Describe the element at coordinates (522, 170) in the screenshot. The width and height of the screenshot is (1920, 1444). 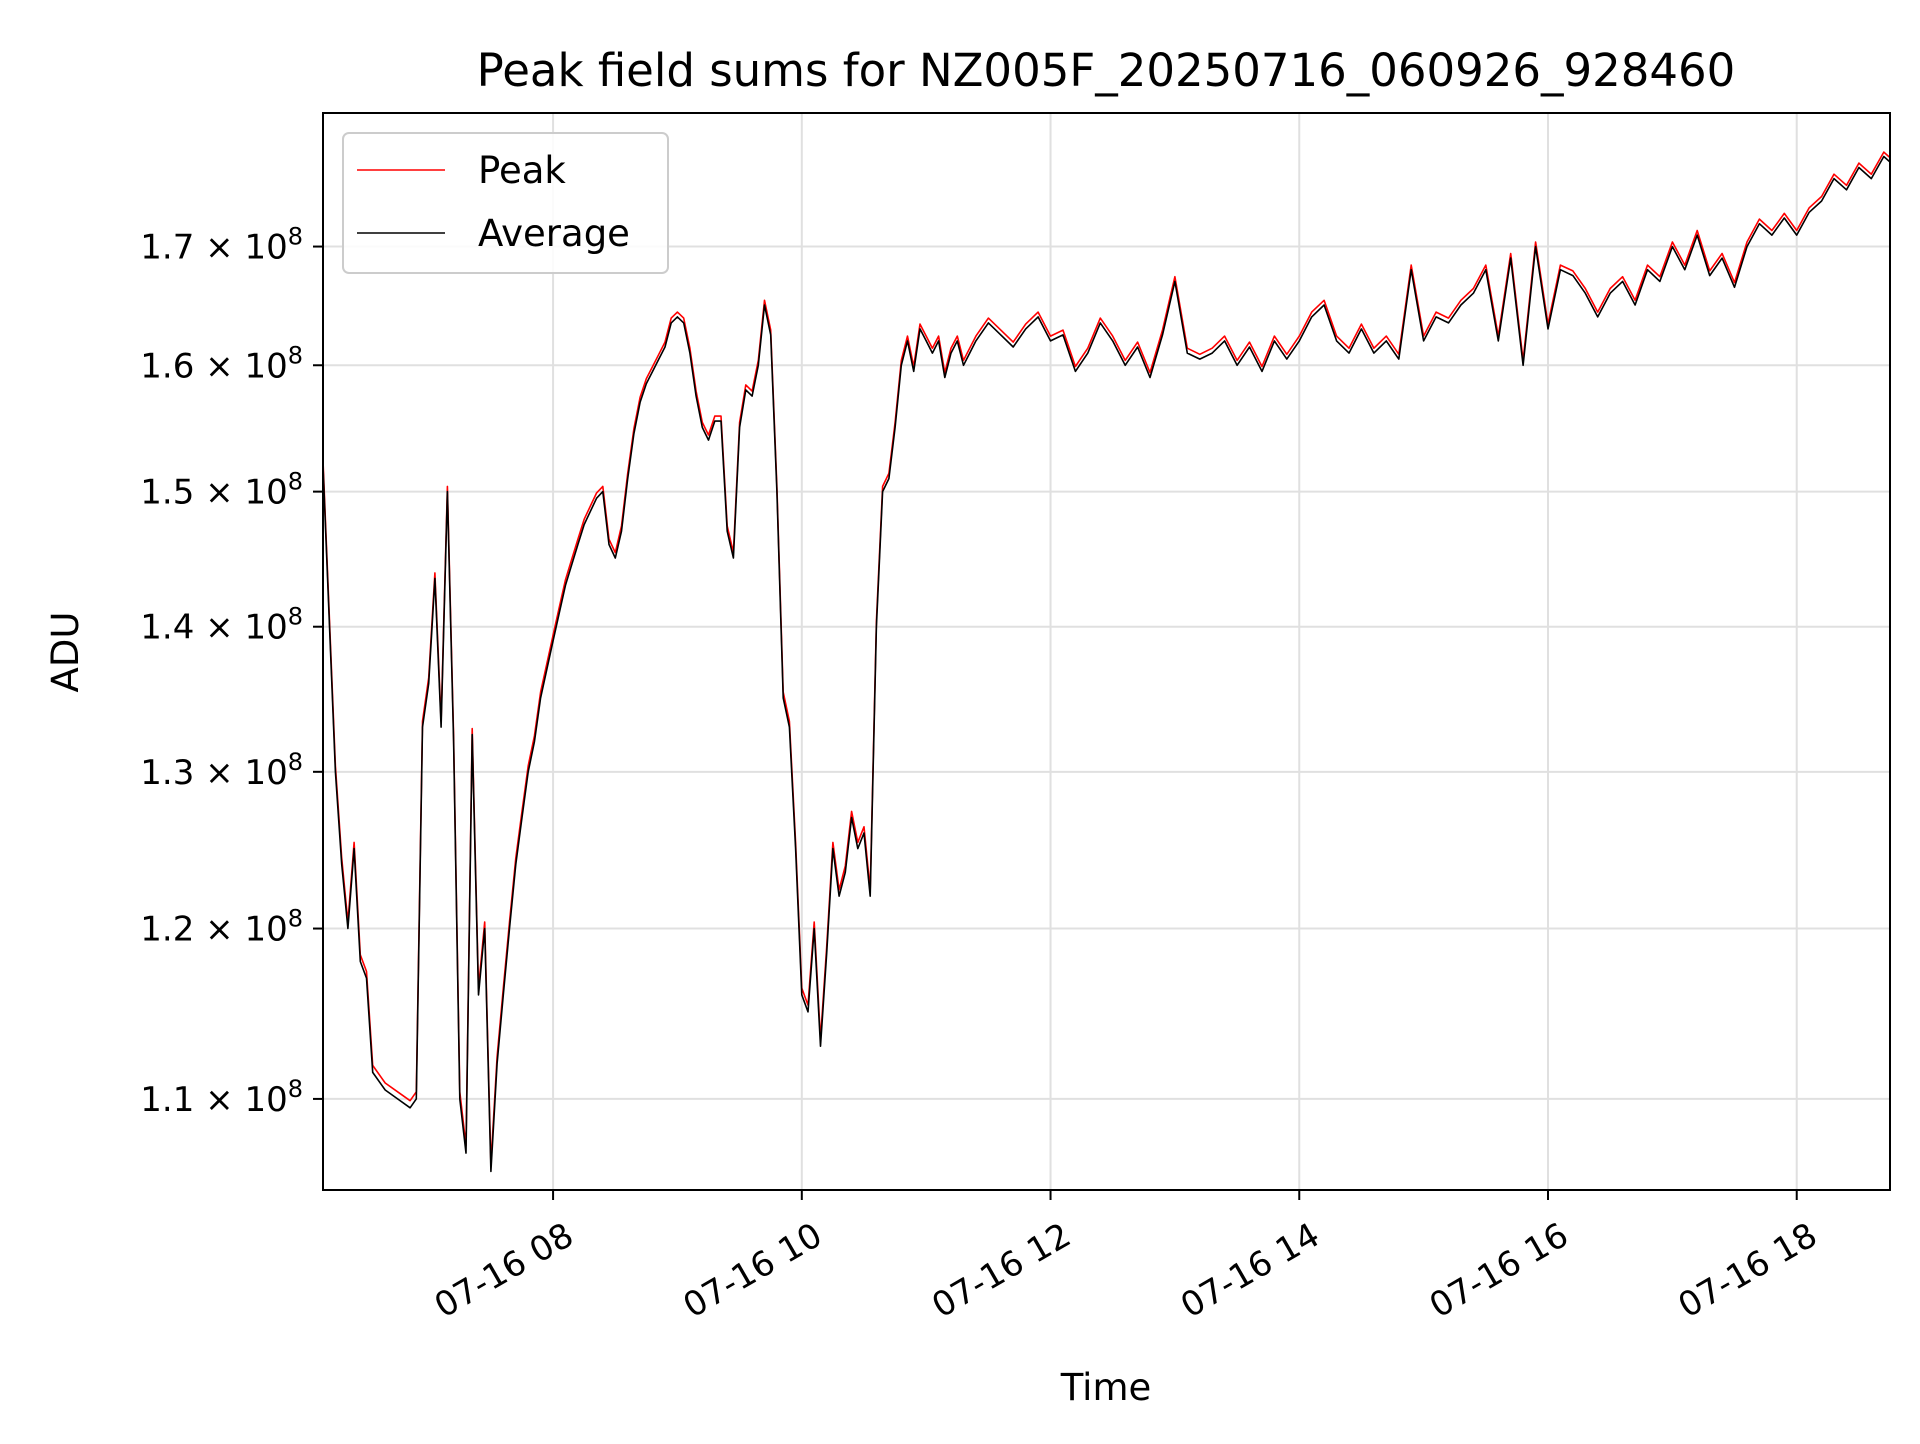
I see `legend-peak-label: Peak` at that location.